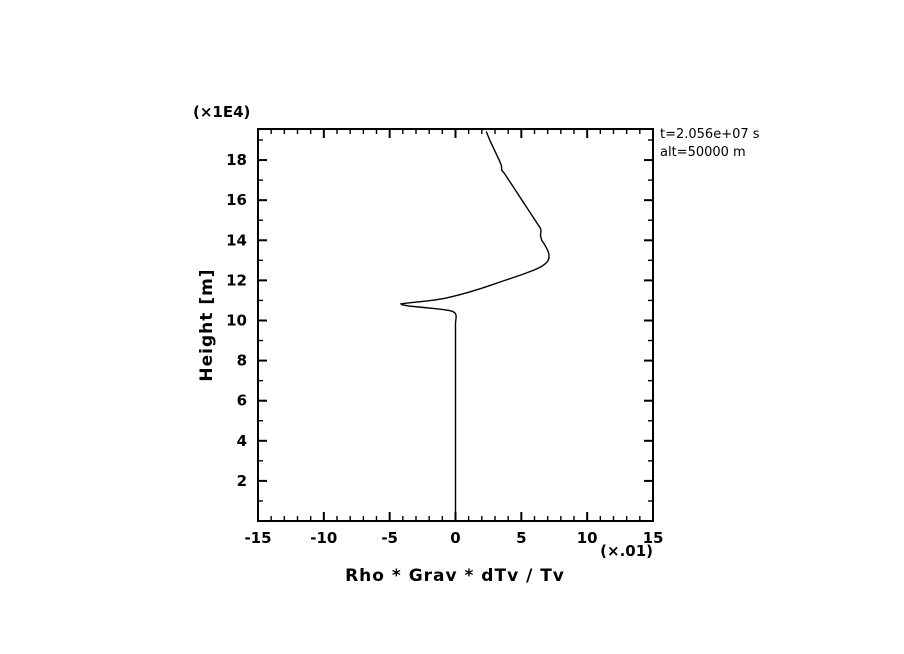  What do you see at coordinates (323, 538) in the screenshot?
I see `x-tick-label: -10` at bounding box center [323, 538].